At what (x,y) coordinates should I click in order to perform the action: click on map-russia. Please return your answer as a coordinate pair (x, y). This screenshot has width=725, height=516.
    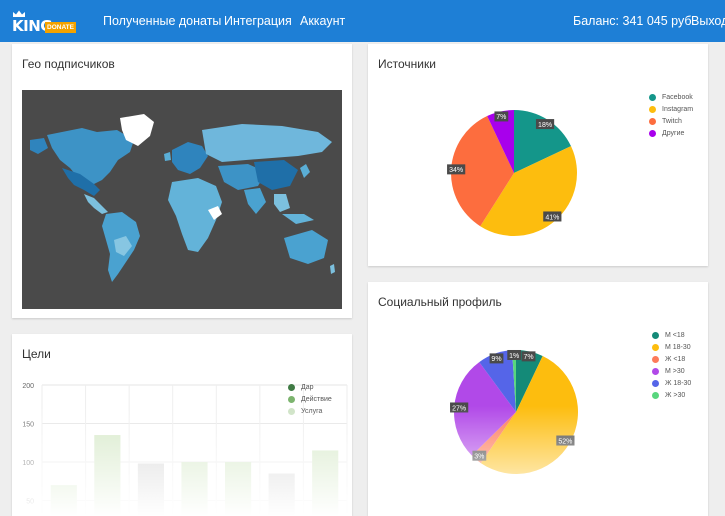
    Looking at the image, I should click on (267, 143).